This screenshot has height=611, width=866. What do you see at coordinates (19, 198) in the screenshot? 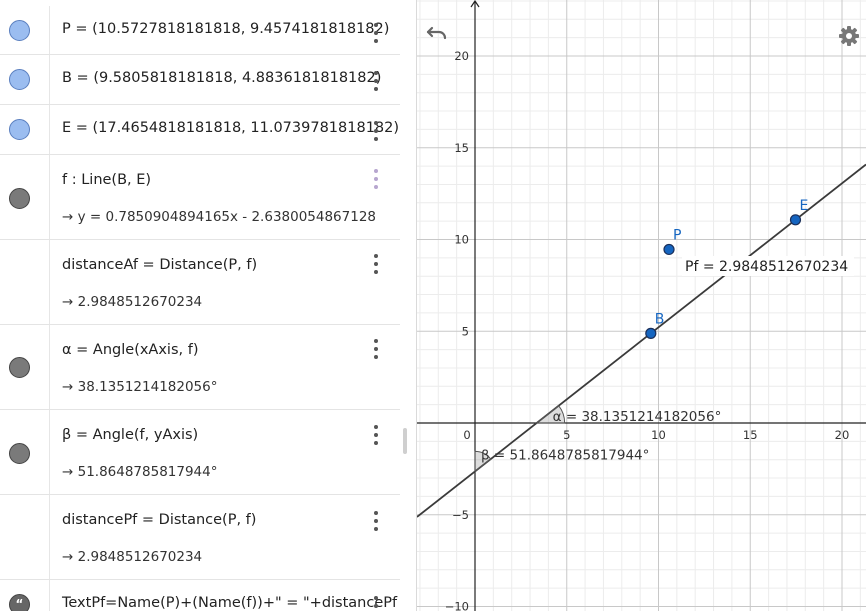
I see `visibility-toggle-f` at bounding box center [19, 198].